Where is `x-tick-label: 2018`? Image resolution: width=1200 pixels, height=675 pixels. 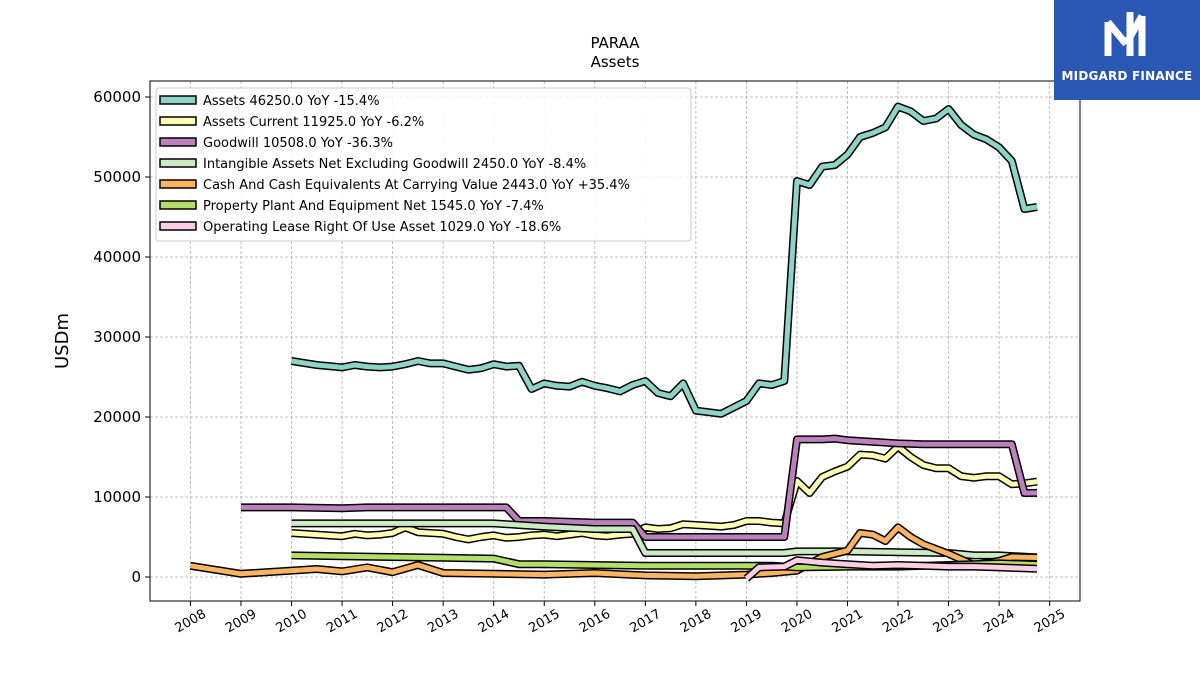 x-tick-label: 2018 is located at coordinates (696, 622).